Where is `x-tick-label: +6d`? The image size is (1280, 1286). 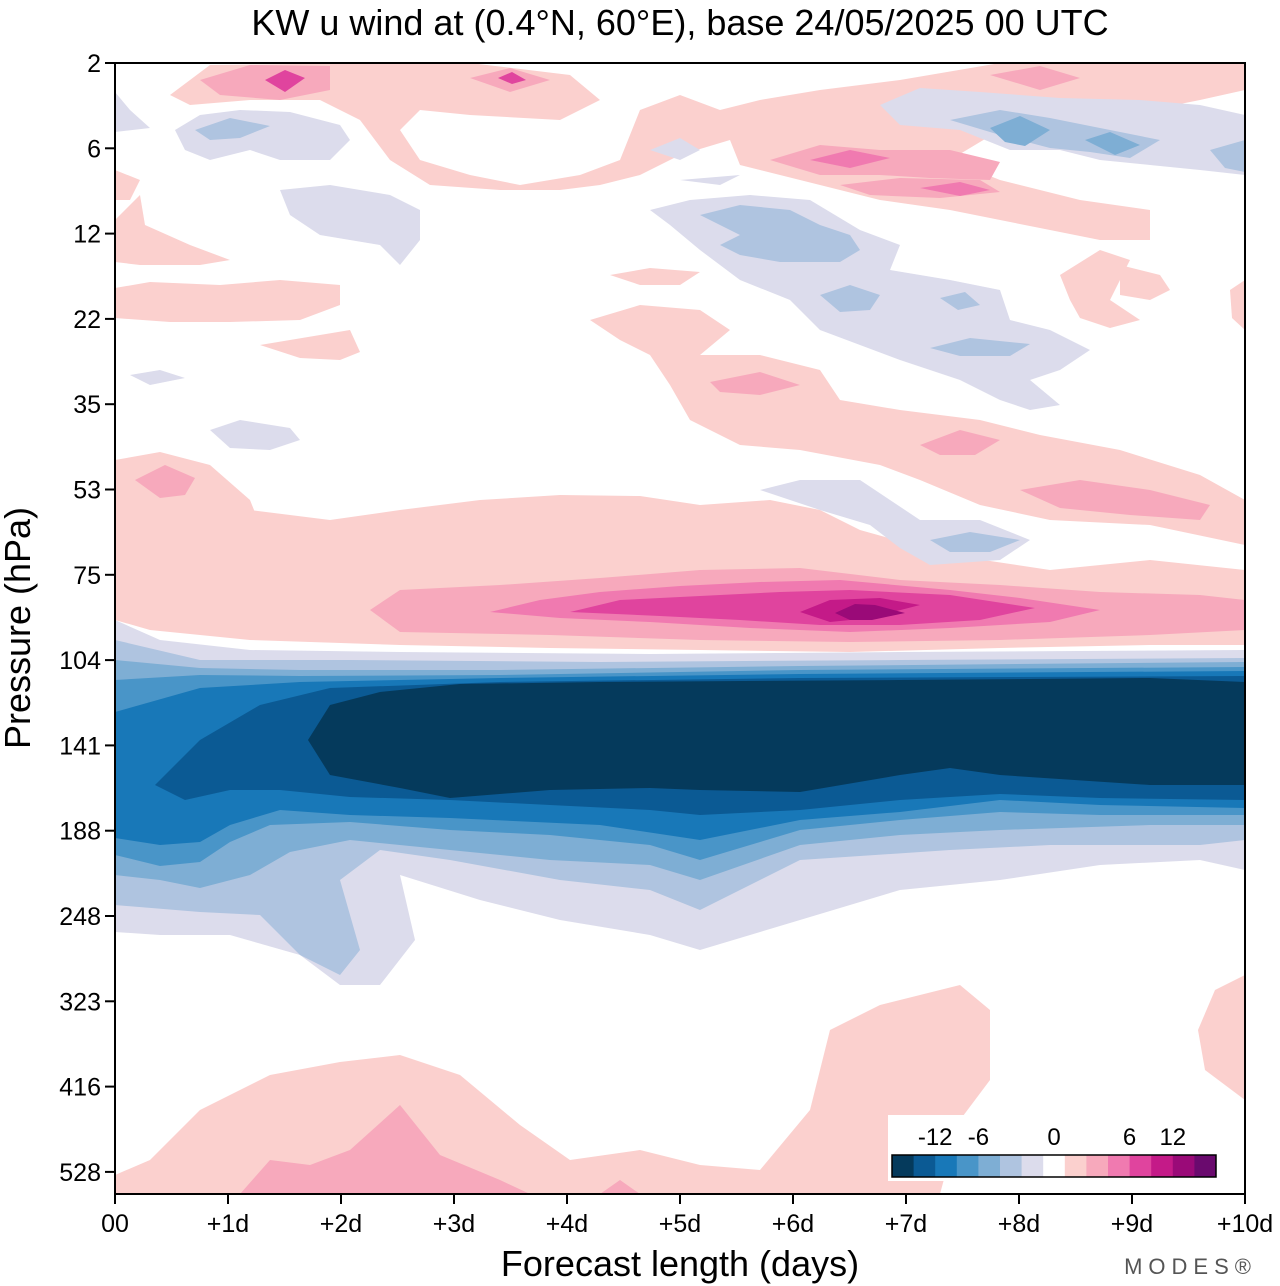
x-tick-label: +6d is located at coordinates (793, 1224).